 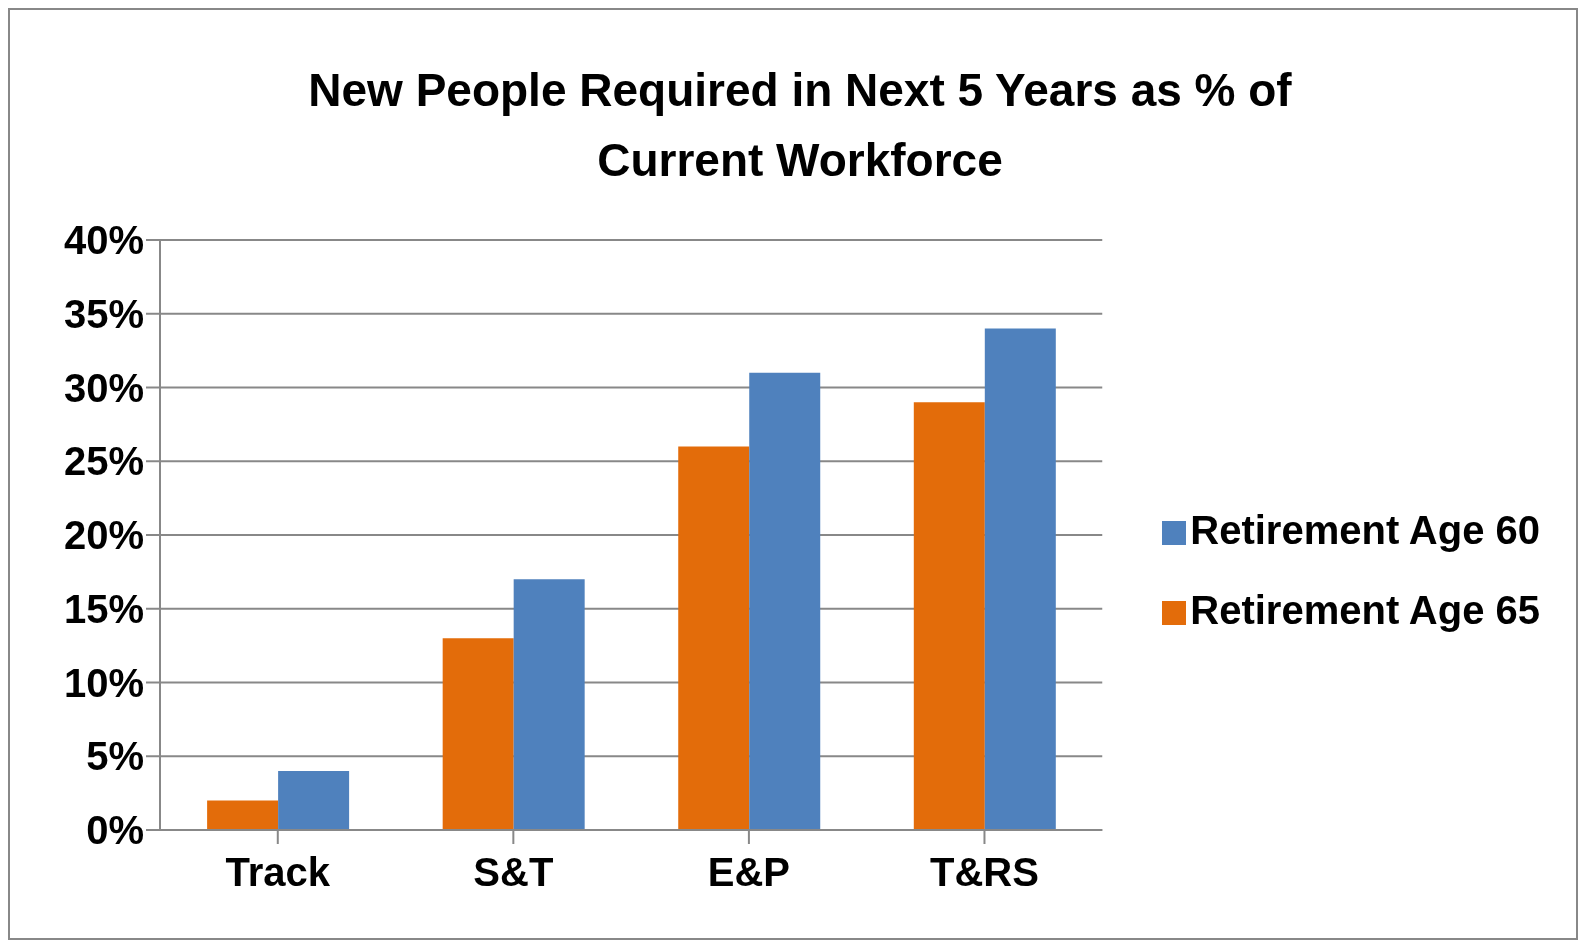 What do you see at coordinates (1365, 610) in the screenshot?
I see `legend-label: Retirement Age 65` at bounding box center [1365, 610].